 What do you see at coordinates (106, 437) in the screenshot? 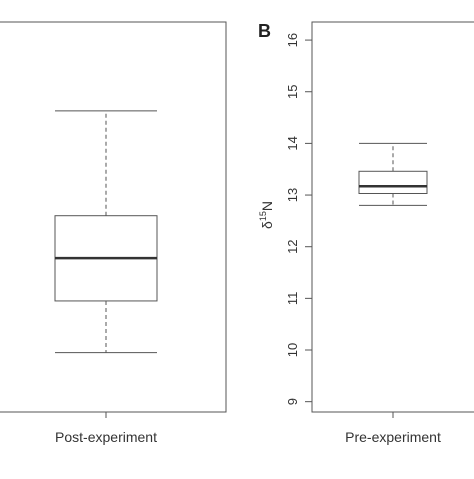
I see `panel-a-xtick-label: Post-experiment` at bounding box center [106, 437].